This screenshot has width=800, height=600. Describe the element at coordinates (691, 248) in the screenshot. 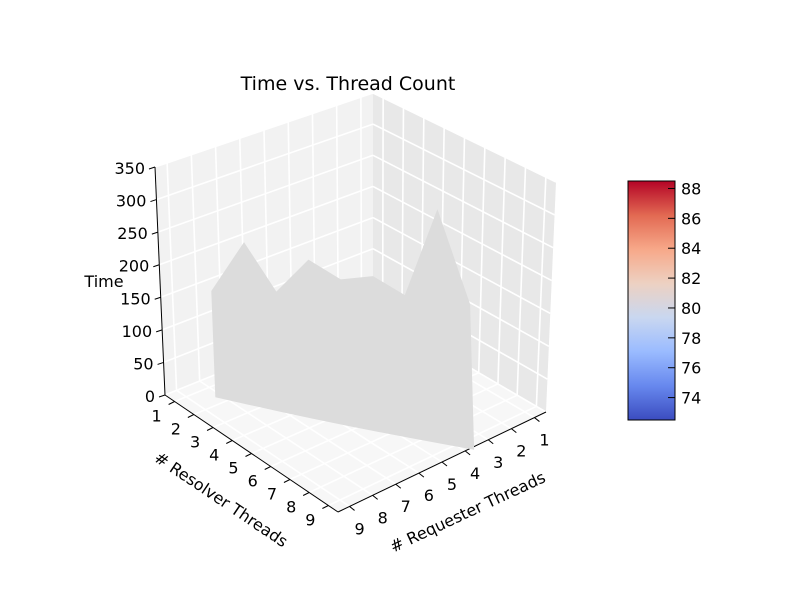

I see `colorbar-tick-label: 84` at that location.